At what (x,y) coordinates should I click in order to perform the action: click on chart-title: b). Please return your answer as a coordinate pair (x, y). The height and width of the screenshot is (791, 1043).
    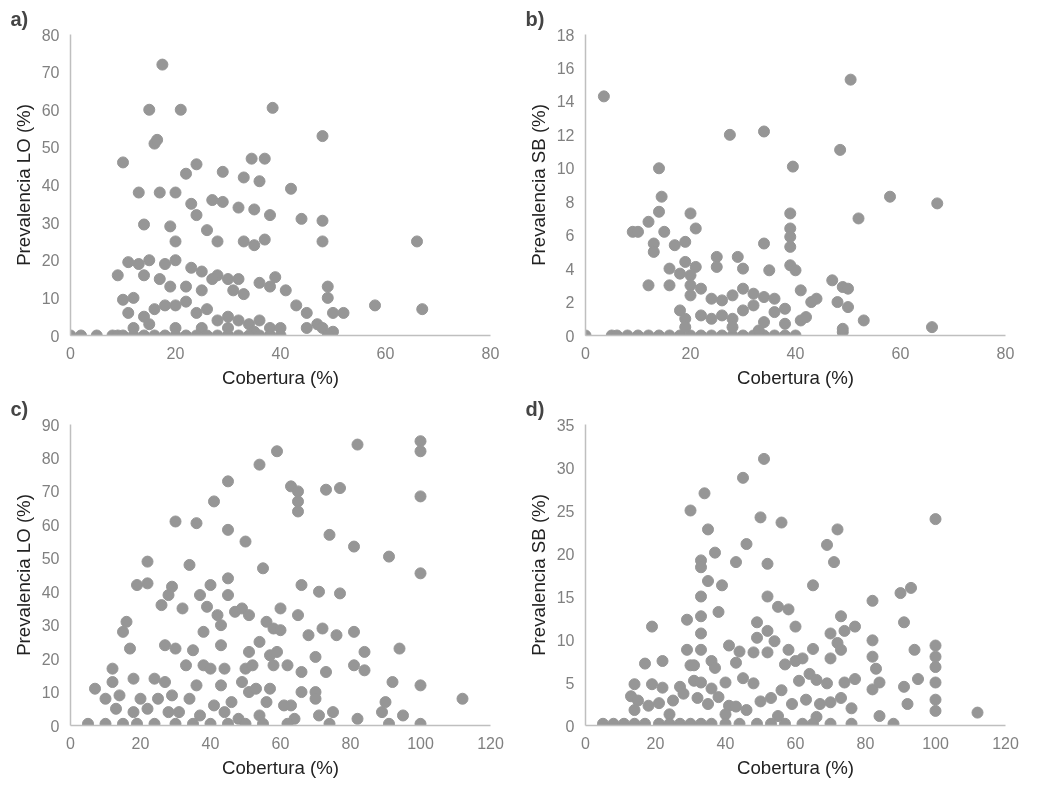
    Looking at the image, I should click on (535, 18).